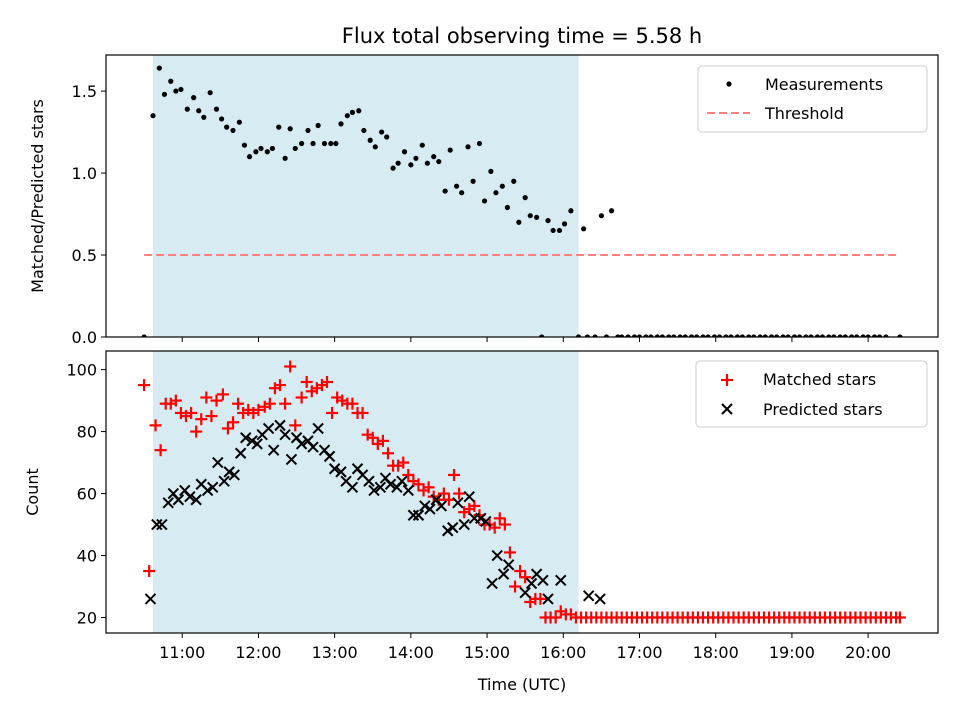  Describe the element at coordinates (804, 113) in the screenshot. I see `legend-threshold-label: Threshold` at that location.